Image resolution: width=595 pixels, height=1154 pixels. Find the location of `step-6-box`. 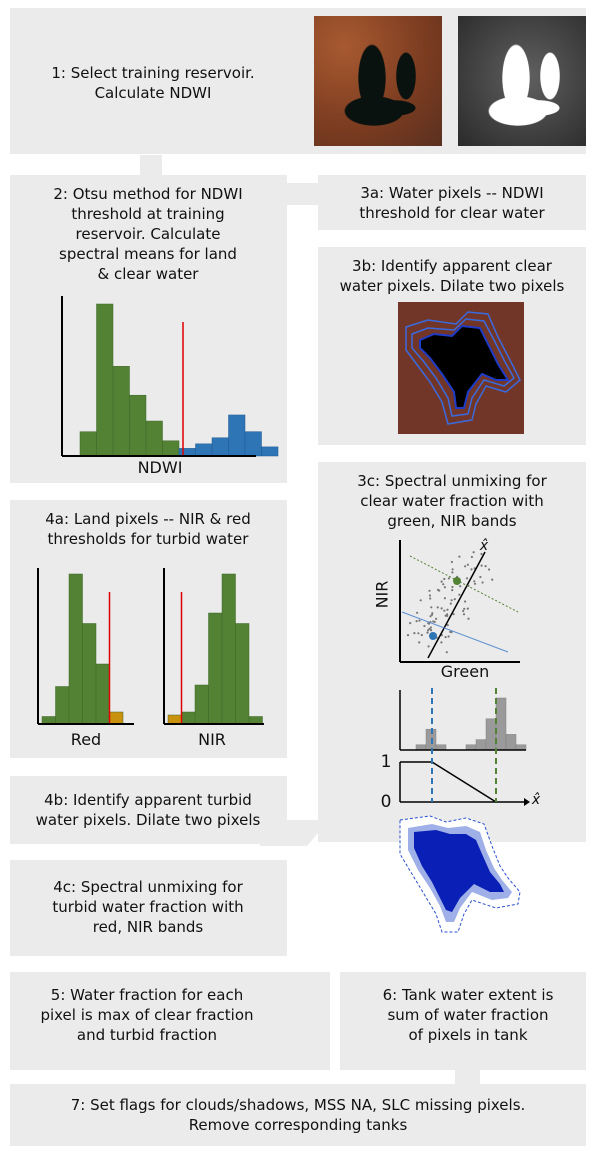

step-6-box is located at coordinates (463, 1021).